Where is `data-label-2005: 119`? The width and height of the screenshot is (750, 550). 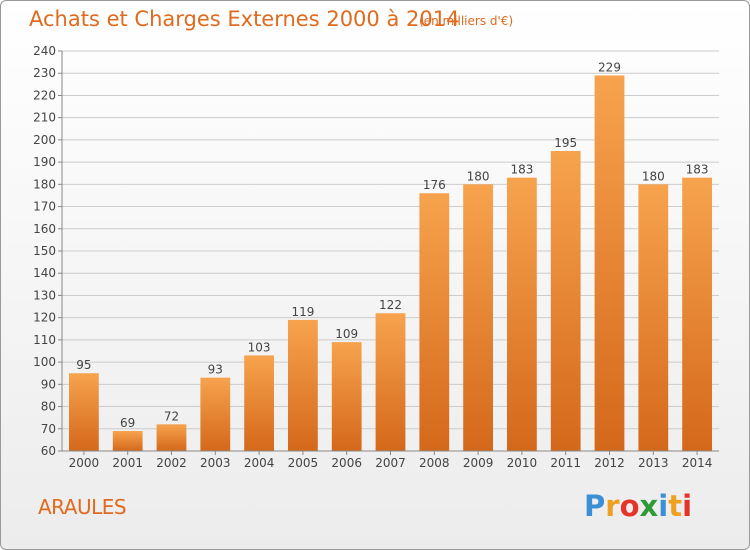
data-label-2005: 119 is located at coordinates (302, 312).